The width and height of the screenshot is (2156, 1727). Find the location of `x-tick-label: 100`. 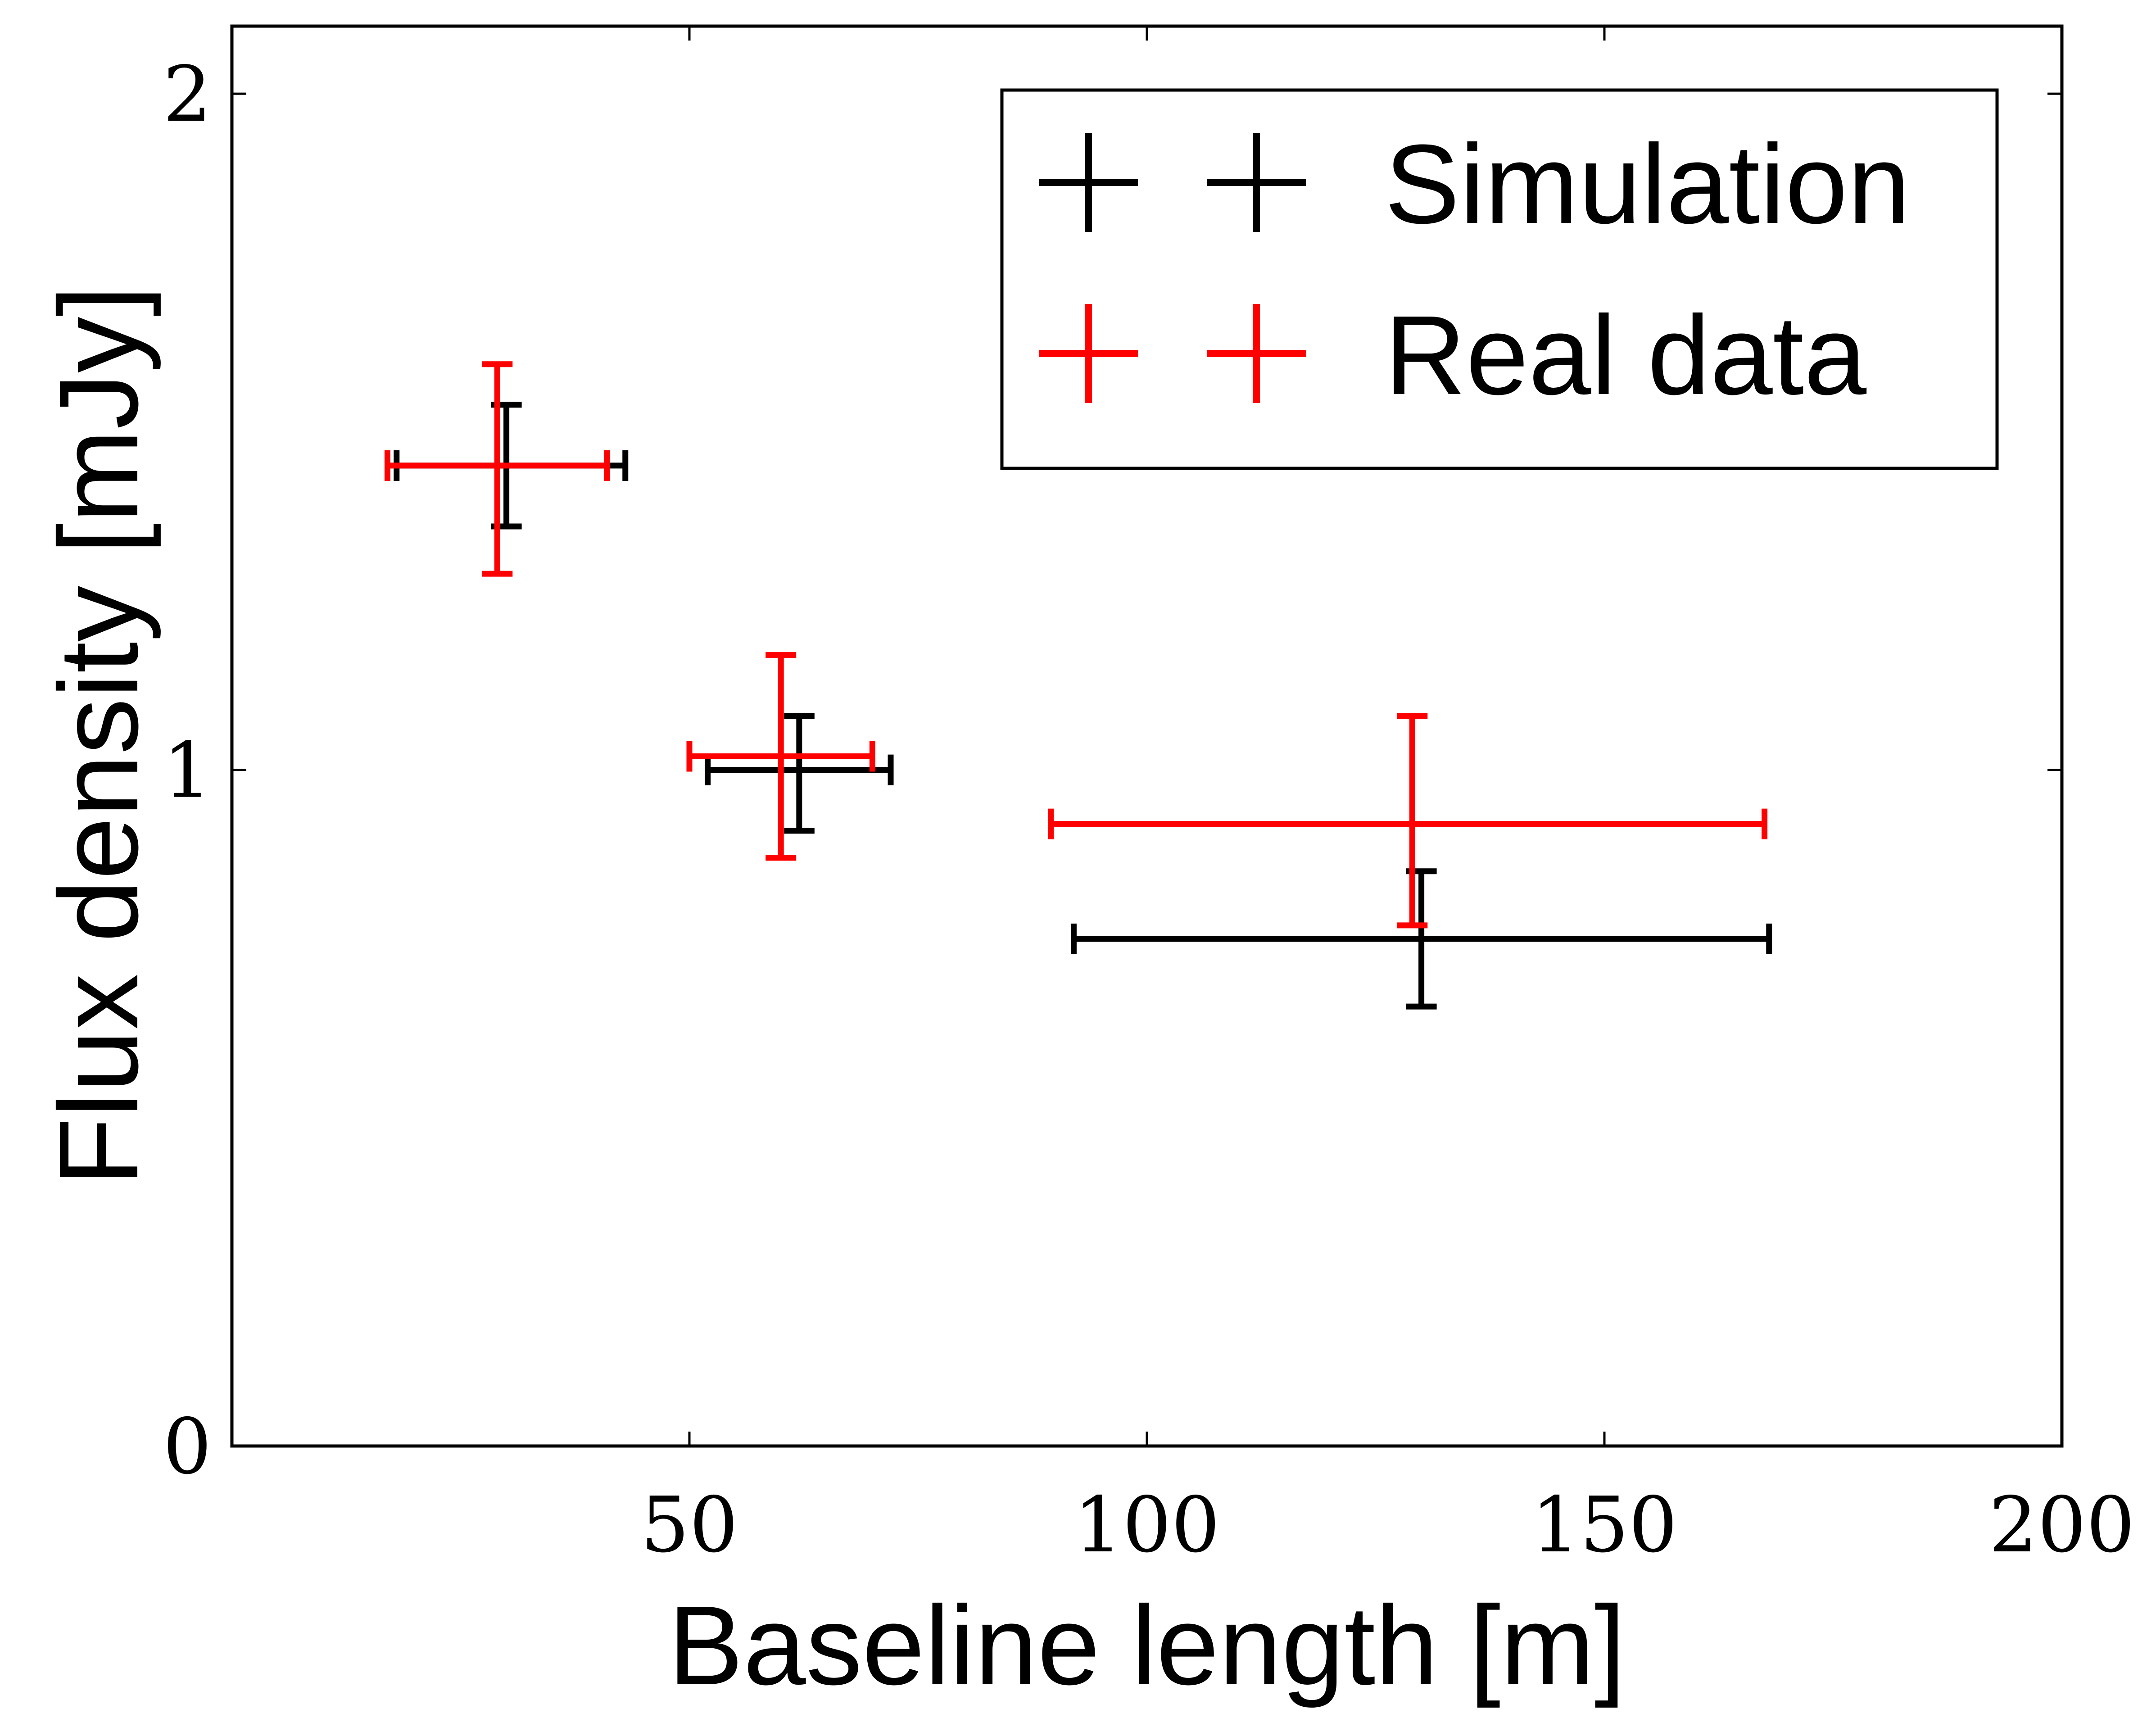

x-tick-label: 100 is located at coordinates (1147, 1525).